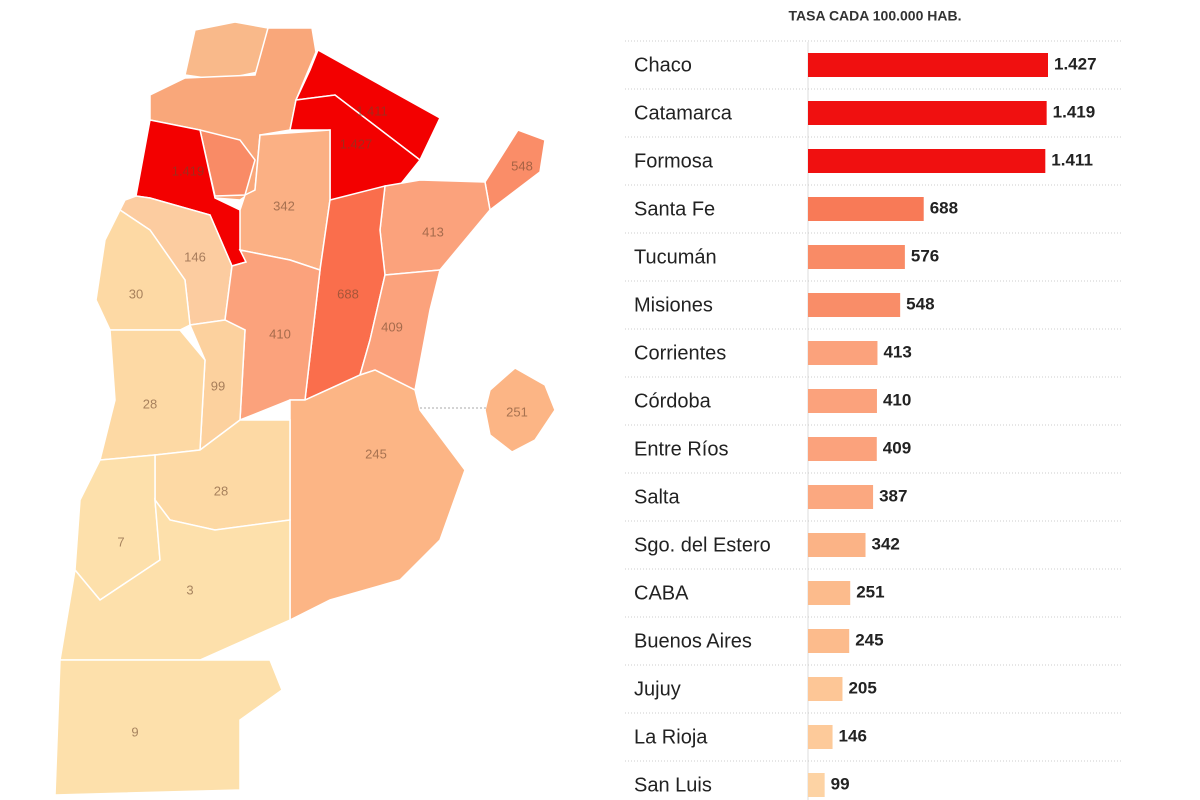 This screenshot has width=1200, height=800. What do you see at coordinates (348, 293) in the screenshot?
I see `region-label: 688` at bounding box center [348, 293].